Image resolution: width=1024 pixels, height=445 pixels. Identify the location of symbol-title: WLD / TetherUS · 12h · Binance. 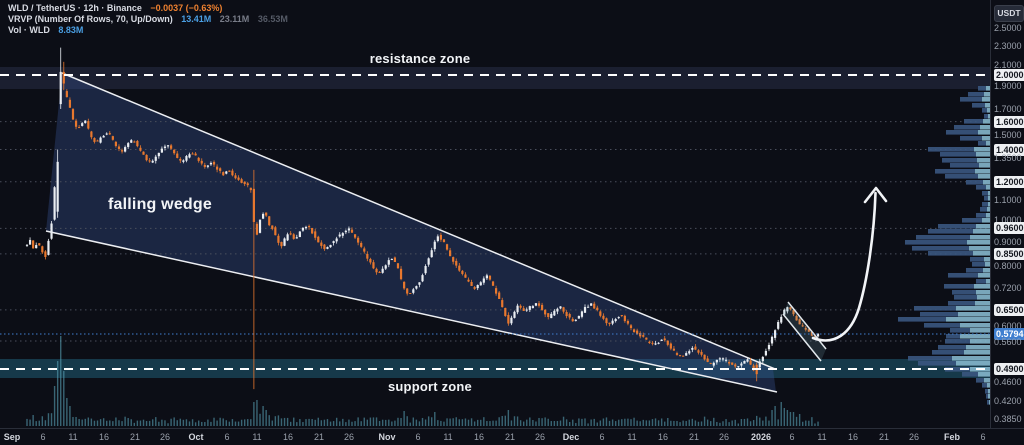
(75, 8).